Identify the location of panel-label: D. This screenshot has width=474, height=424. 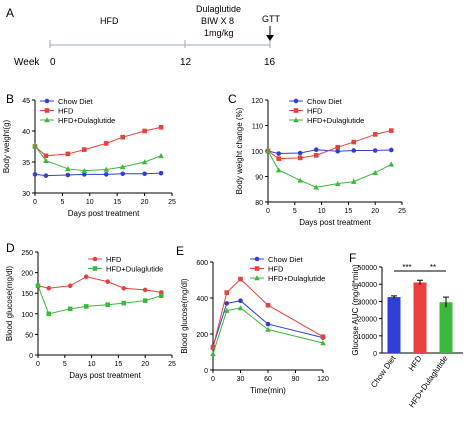
(10, 248).